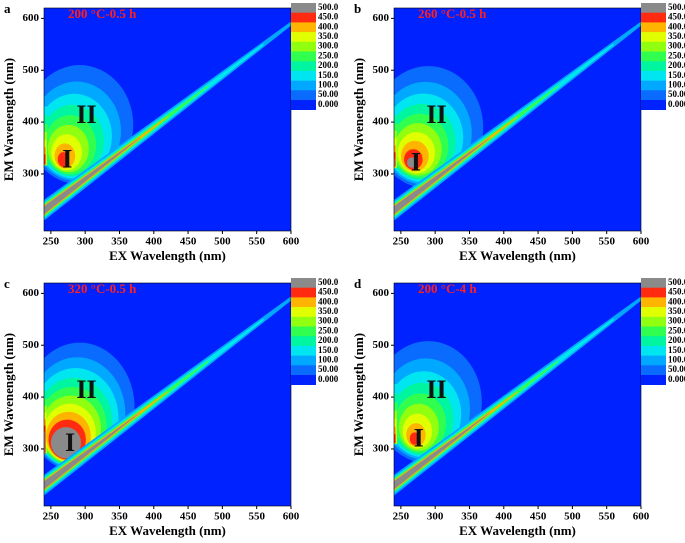  I want to click on panel-title: 320 °C-0.5 h, so click(102, 288).